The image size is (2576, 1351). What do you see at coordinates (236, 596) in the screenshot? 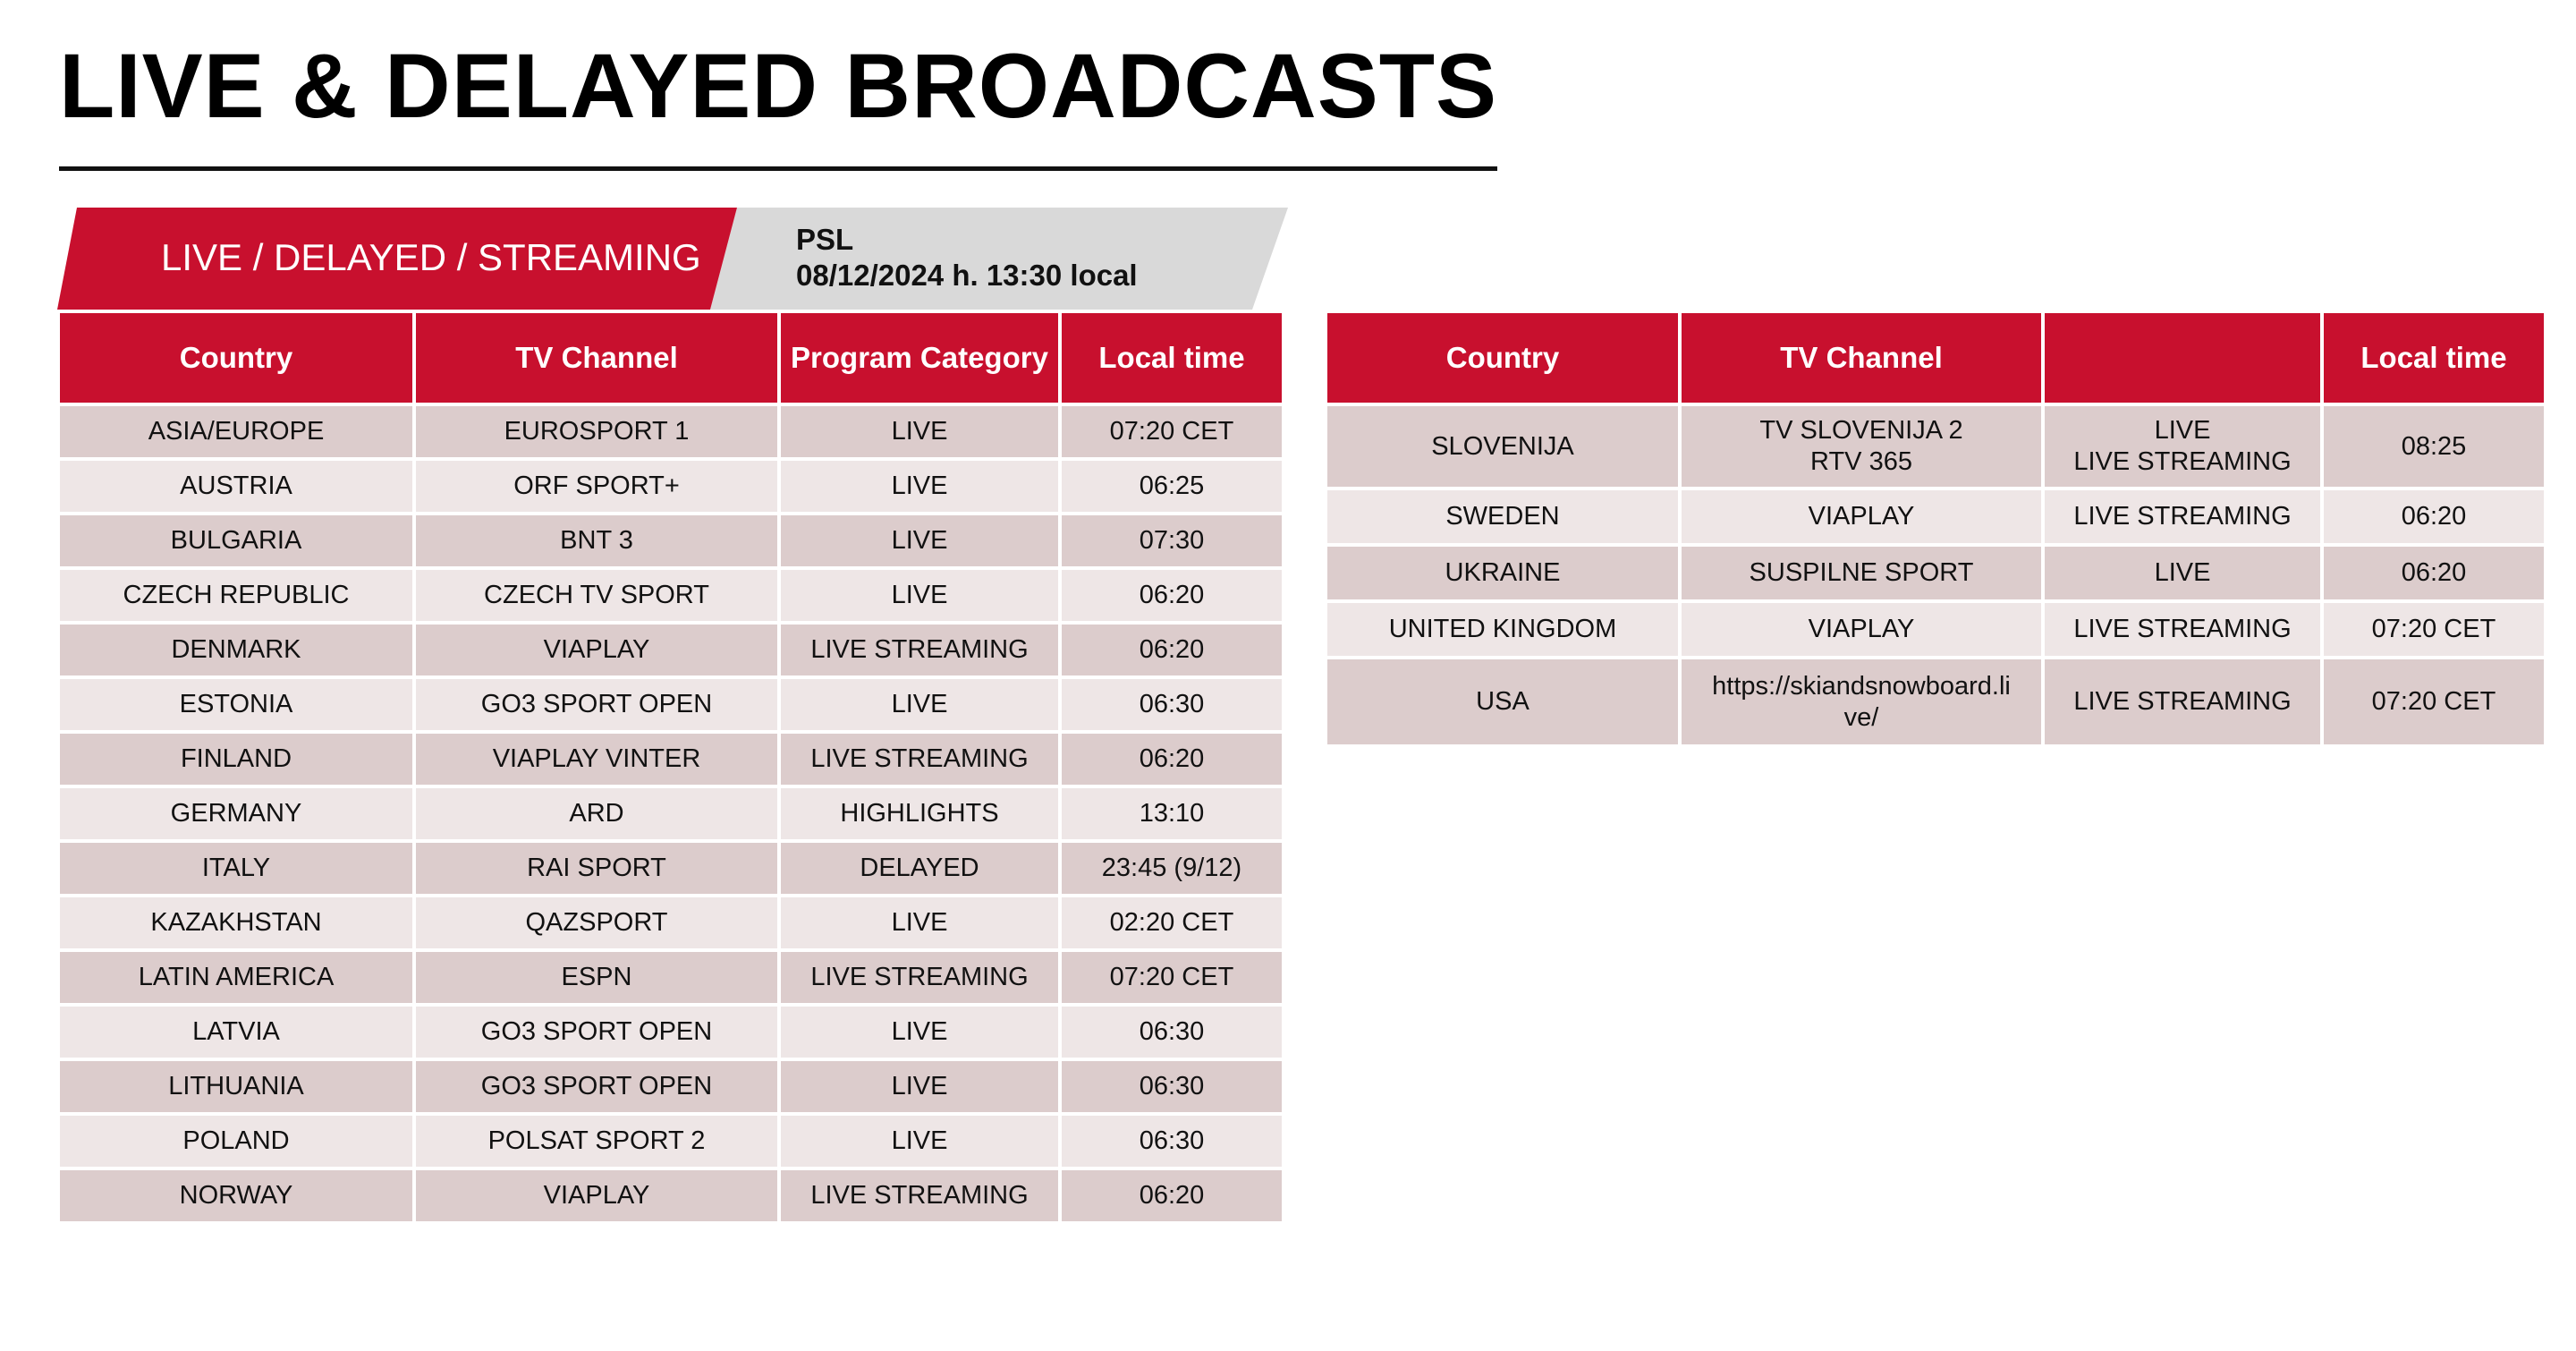
I see `cell-country: CZECH REPUBLIC` at bounding box center [236, 596].